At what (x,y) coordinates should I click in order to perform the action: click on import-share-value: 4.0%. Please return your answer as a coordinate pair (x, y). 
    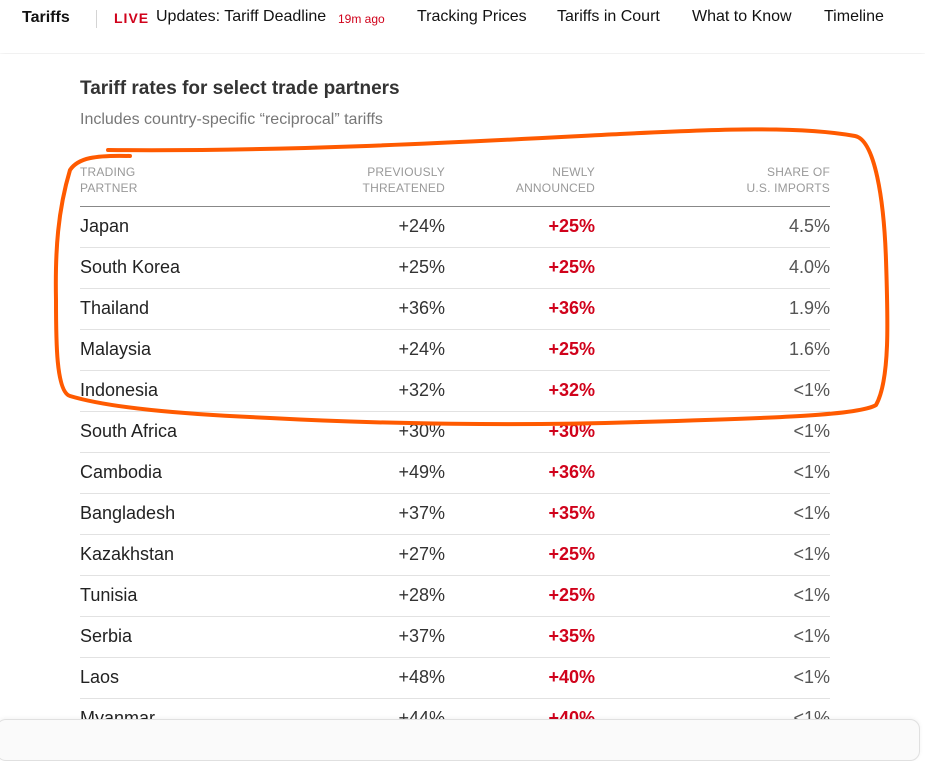
    Looking at the image, I should click on (809, 267).